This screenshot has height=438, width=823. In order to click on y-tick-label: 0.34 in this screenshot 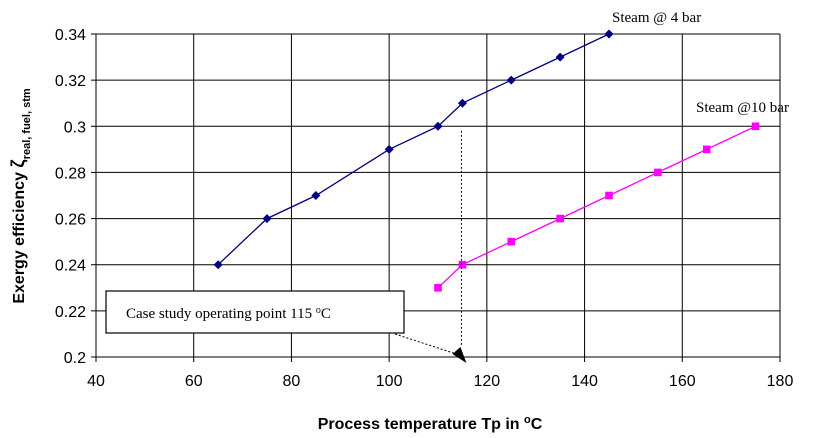, I will do `click(70, 35)`.